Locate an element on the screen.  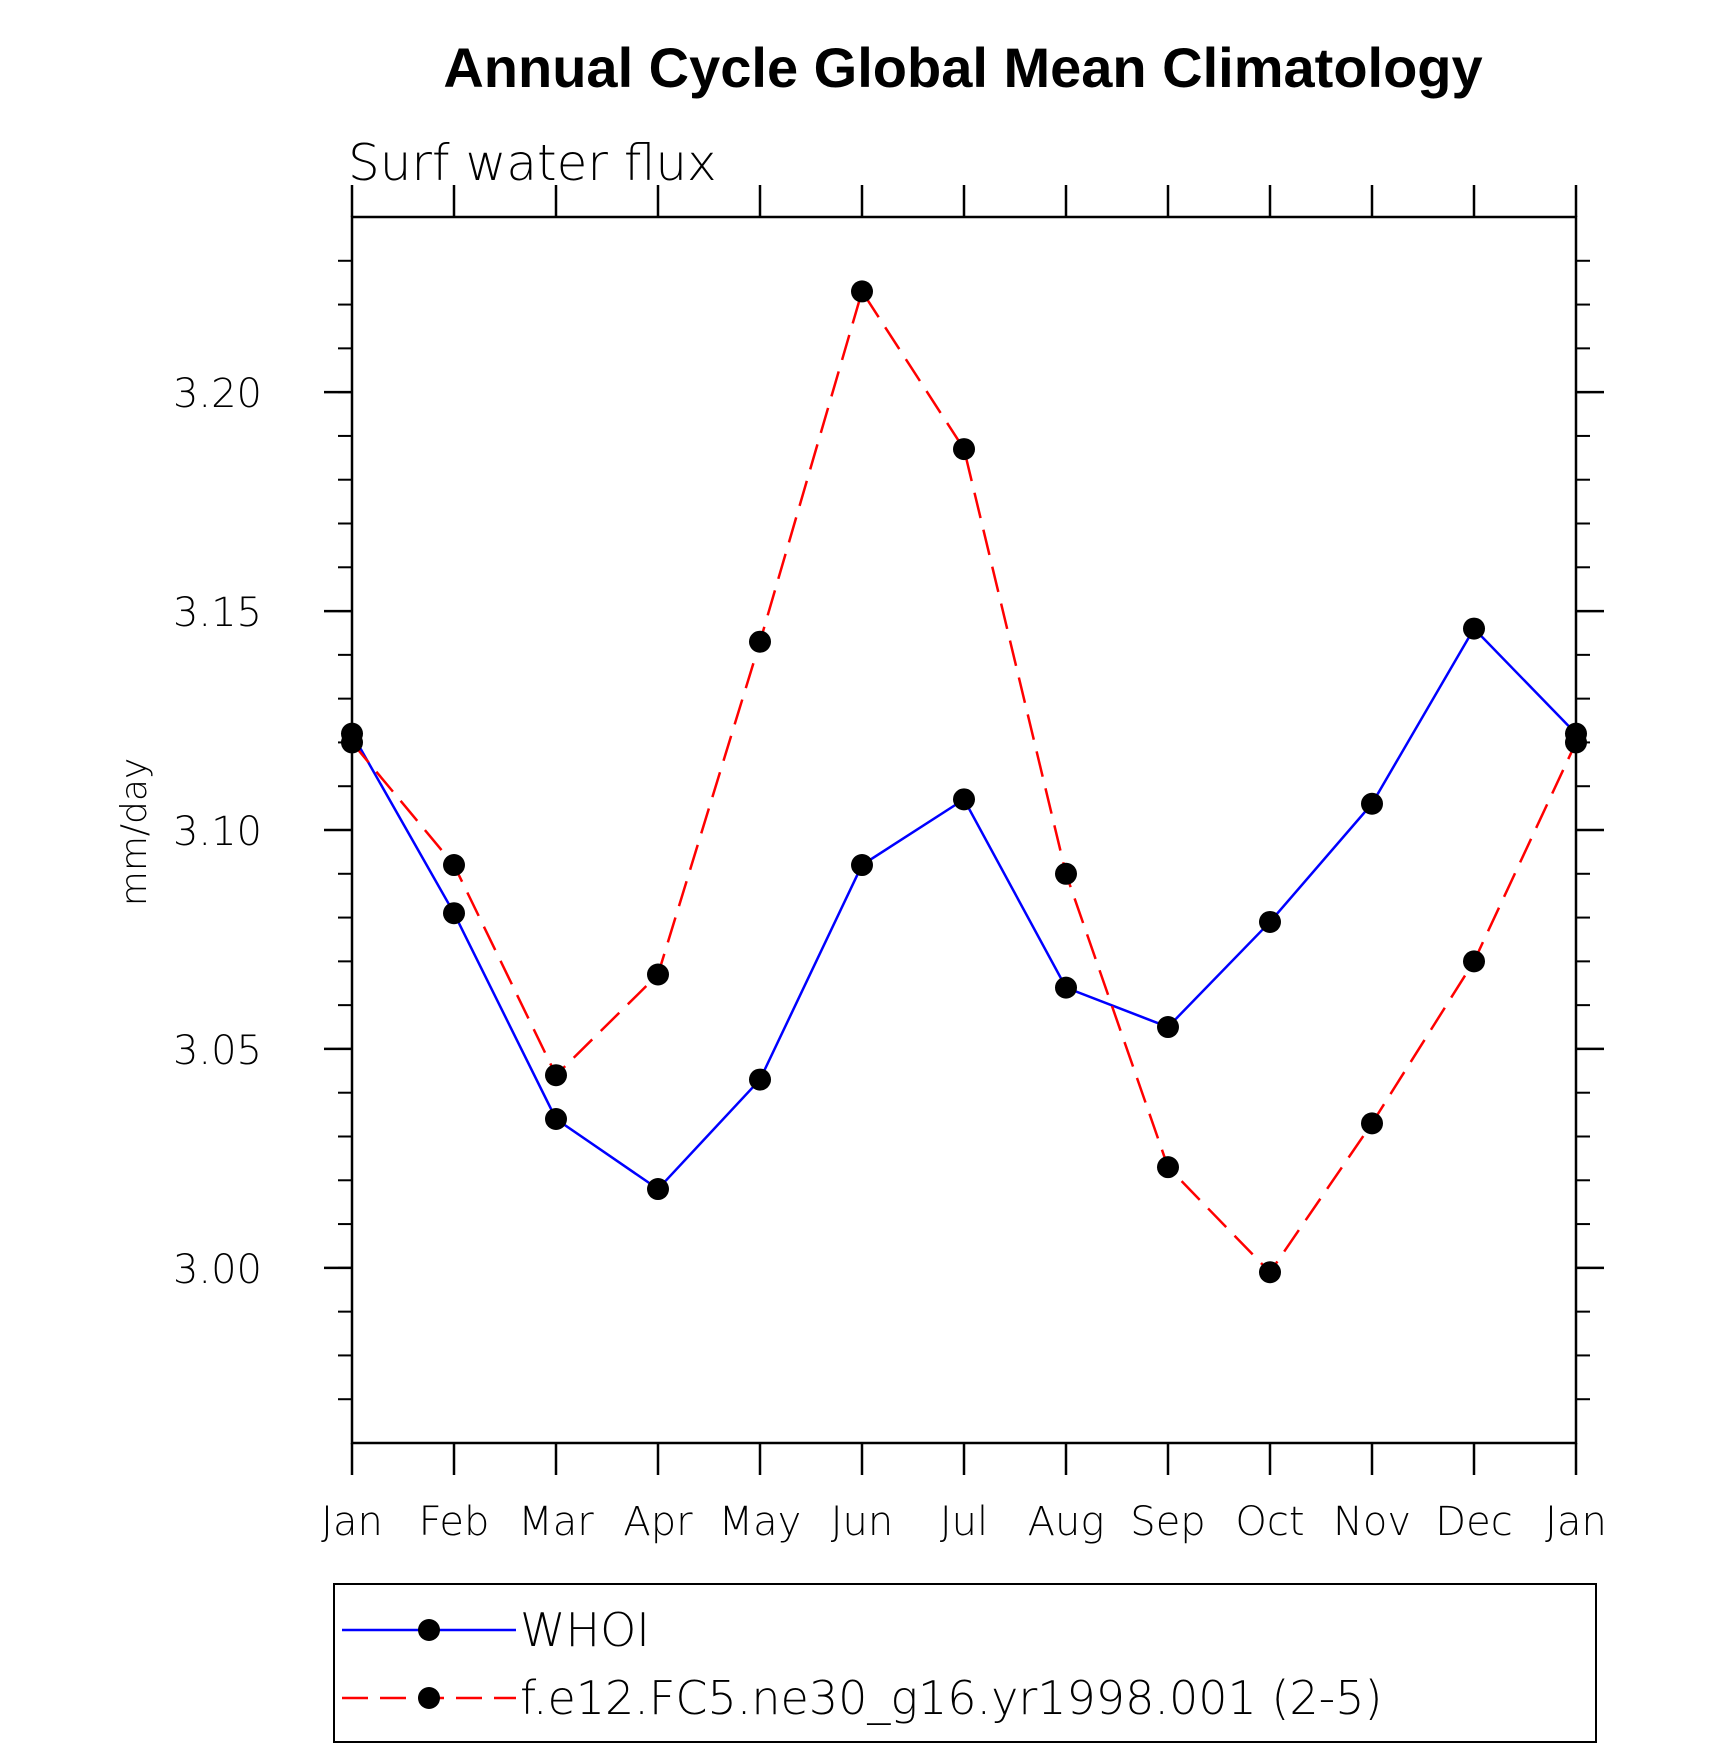
legend-box is located at coordinates (965, 1663).